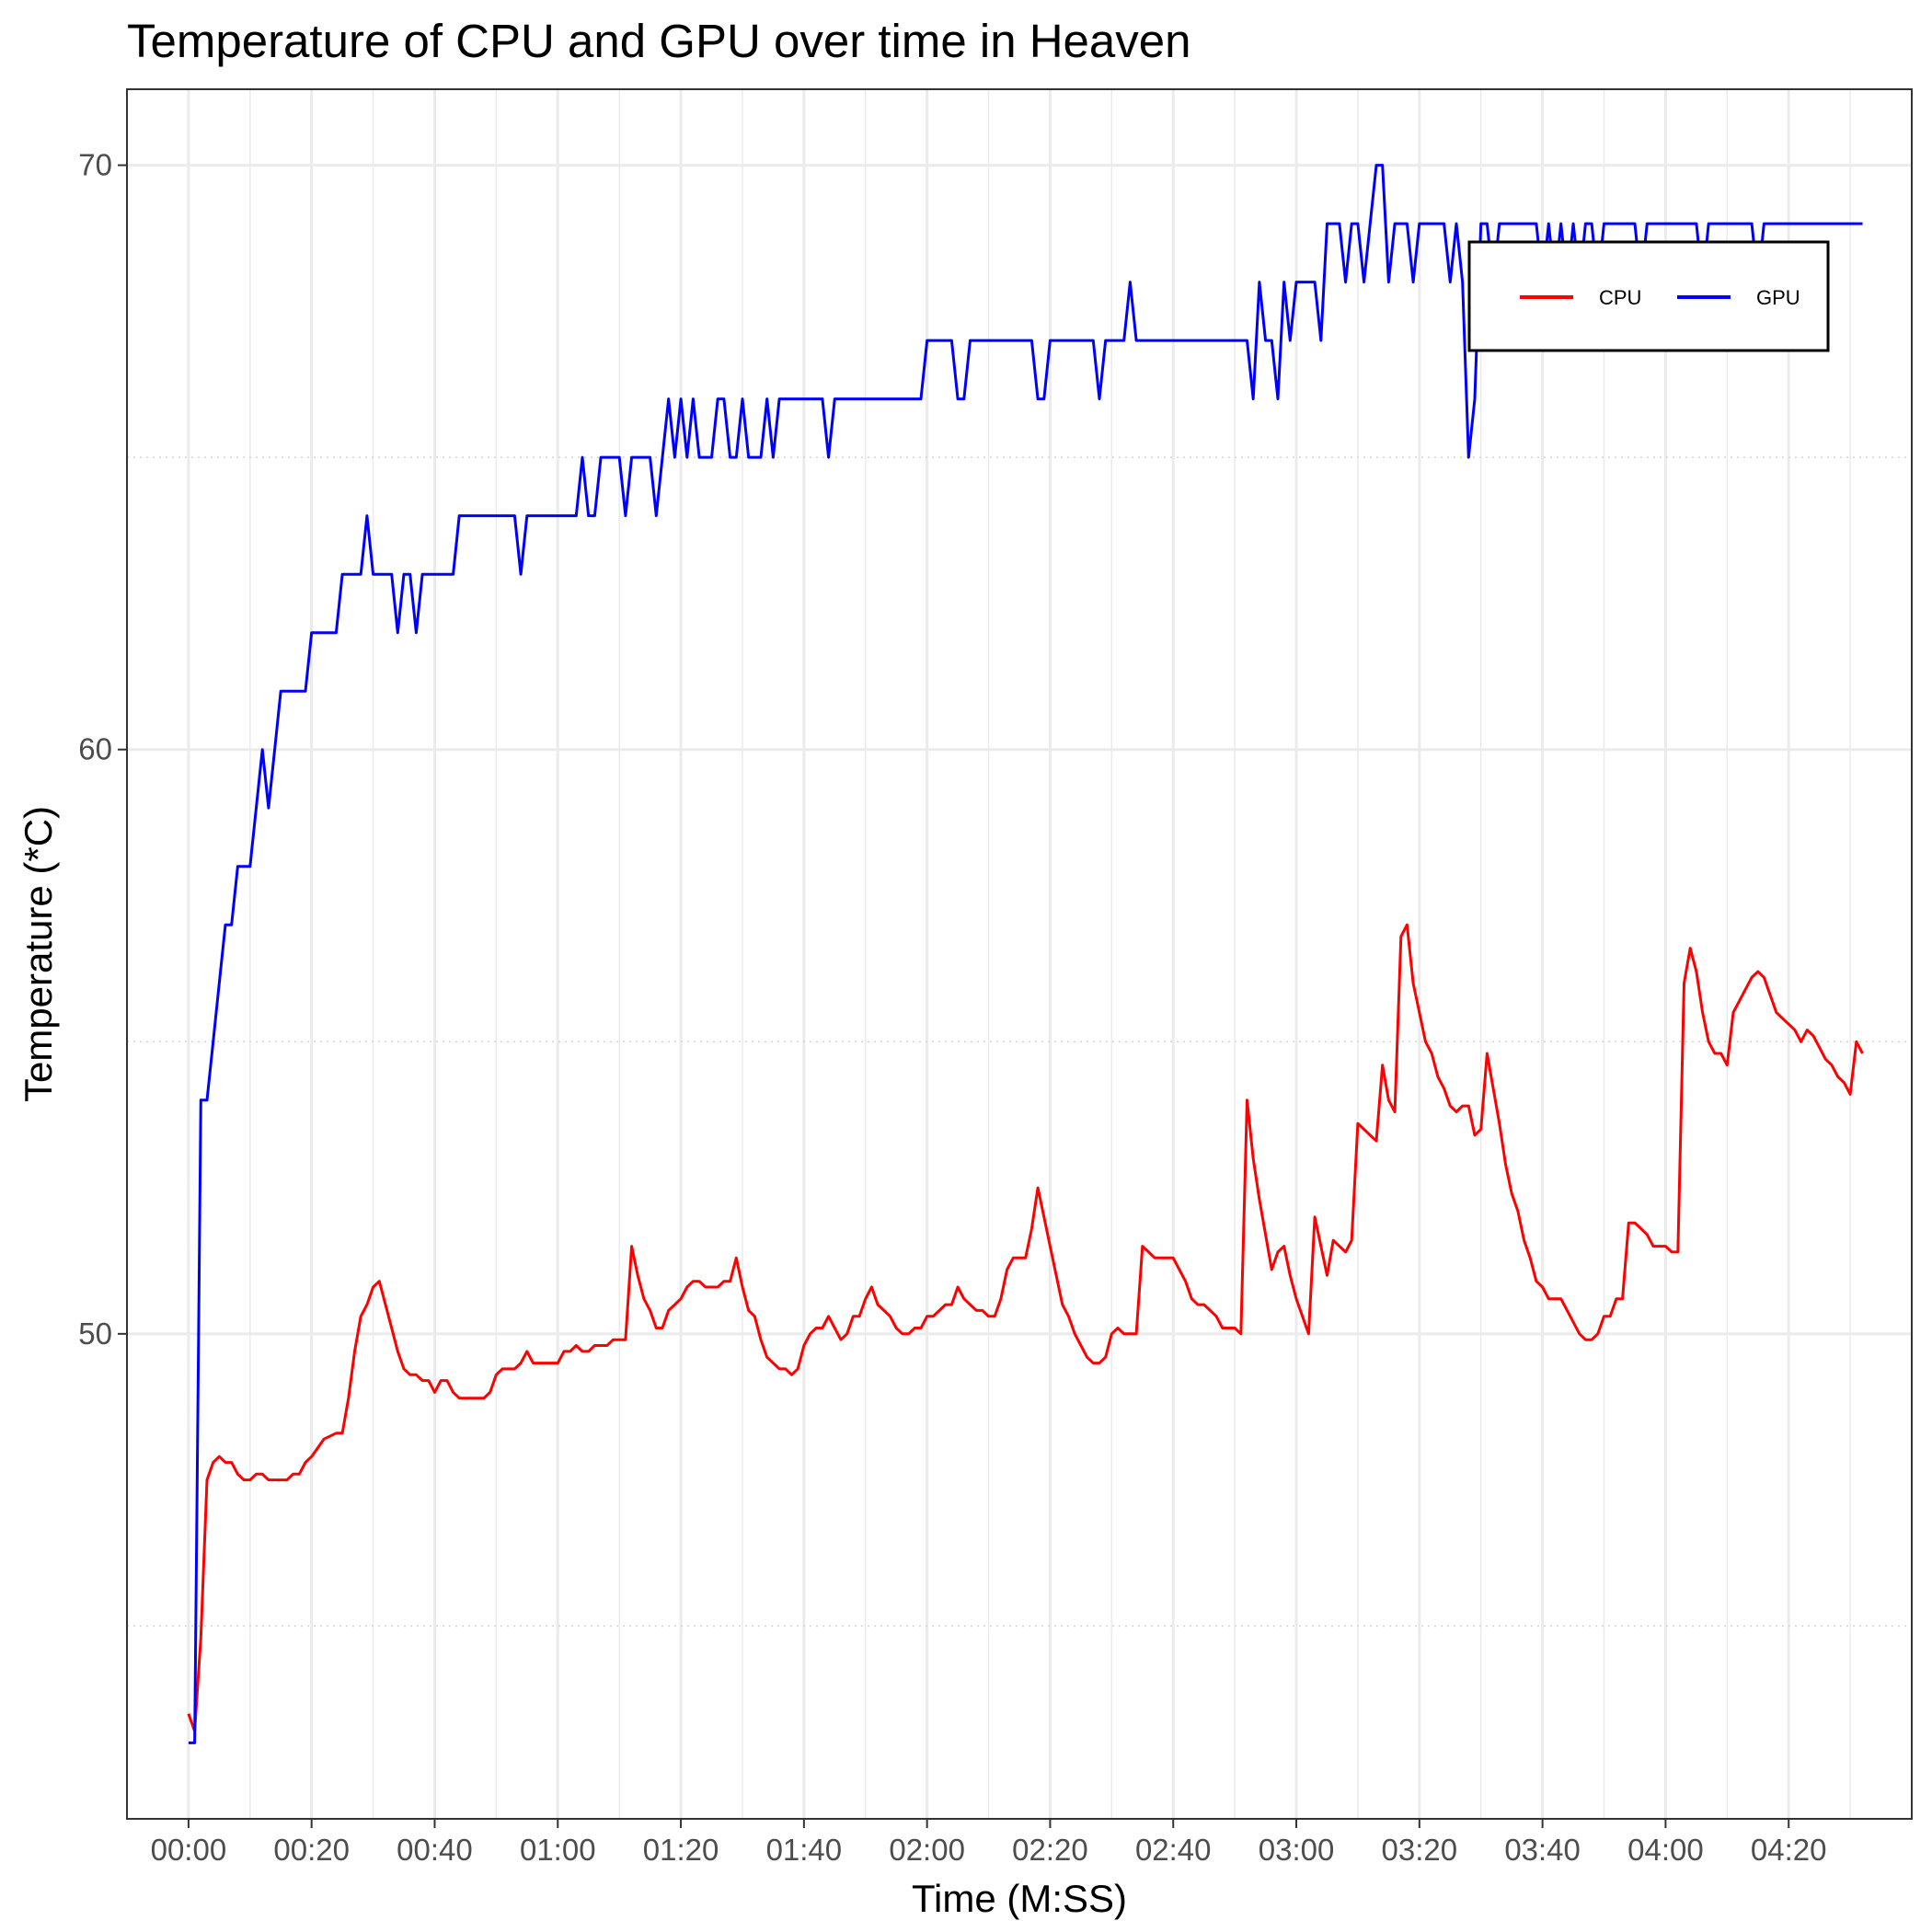  What do you see at coordinates (681, 1850) in the screenshot?
I see `x-tick-label: 01:20` at bounding box center [681, 1850].